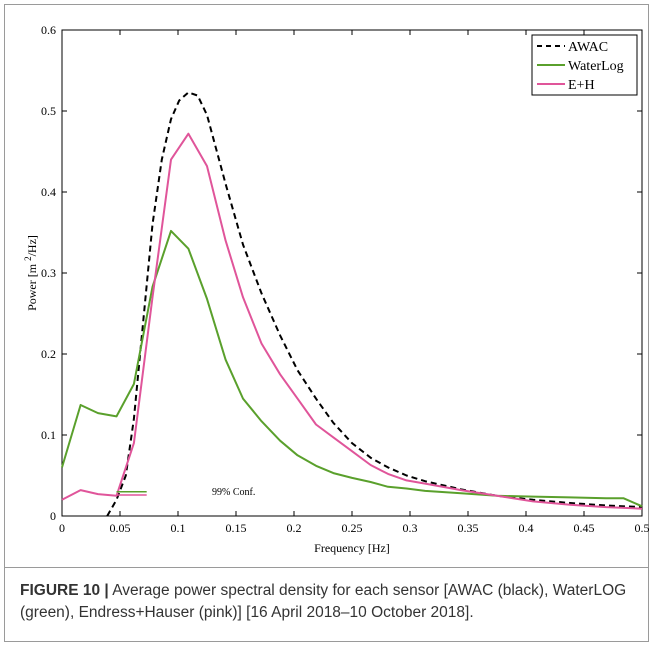  Describe the element at coordinates (48, 273) in the screenshot. I see `y-tick-label: 0.3` at that location.